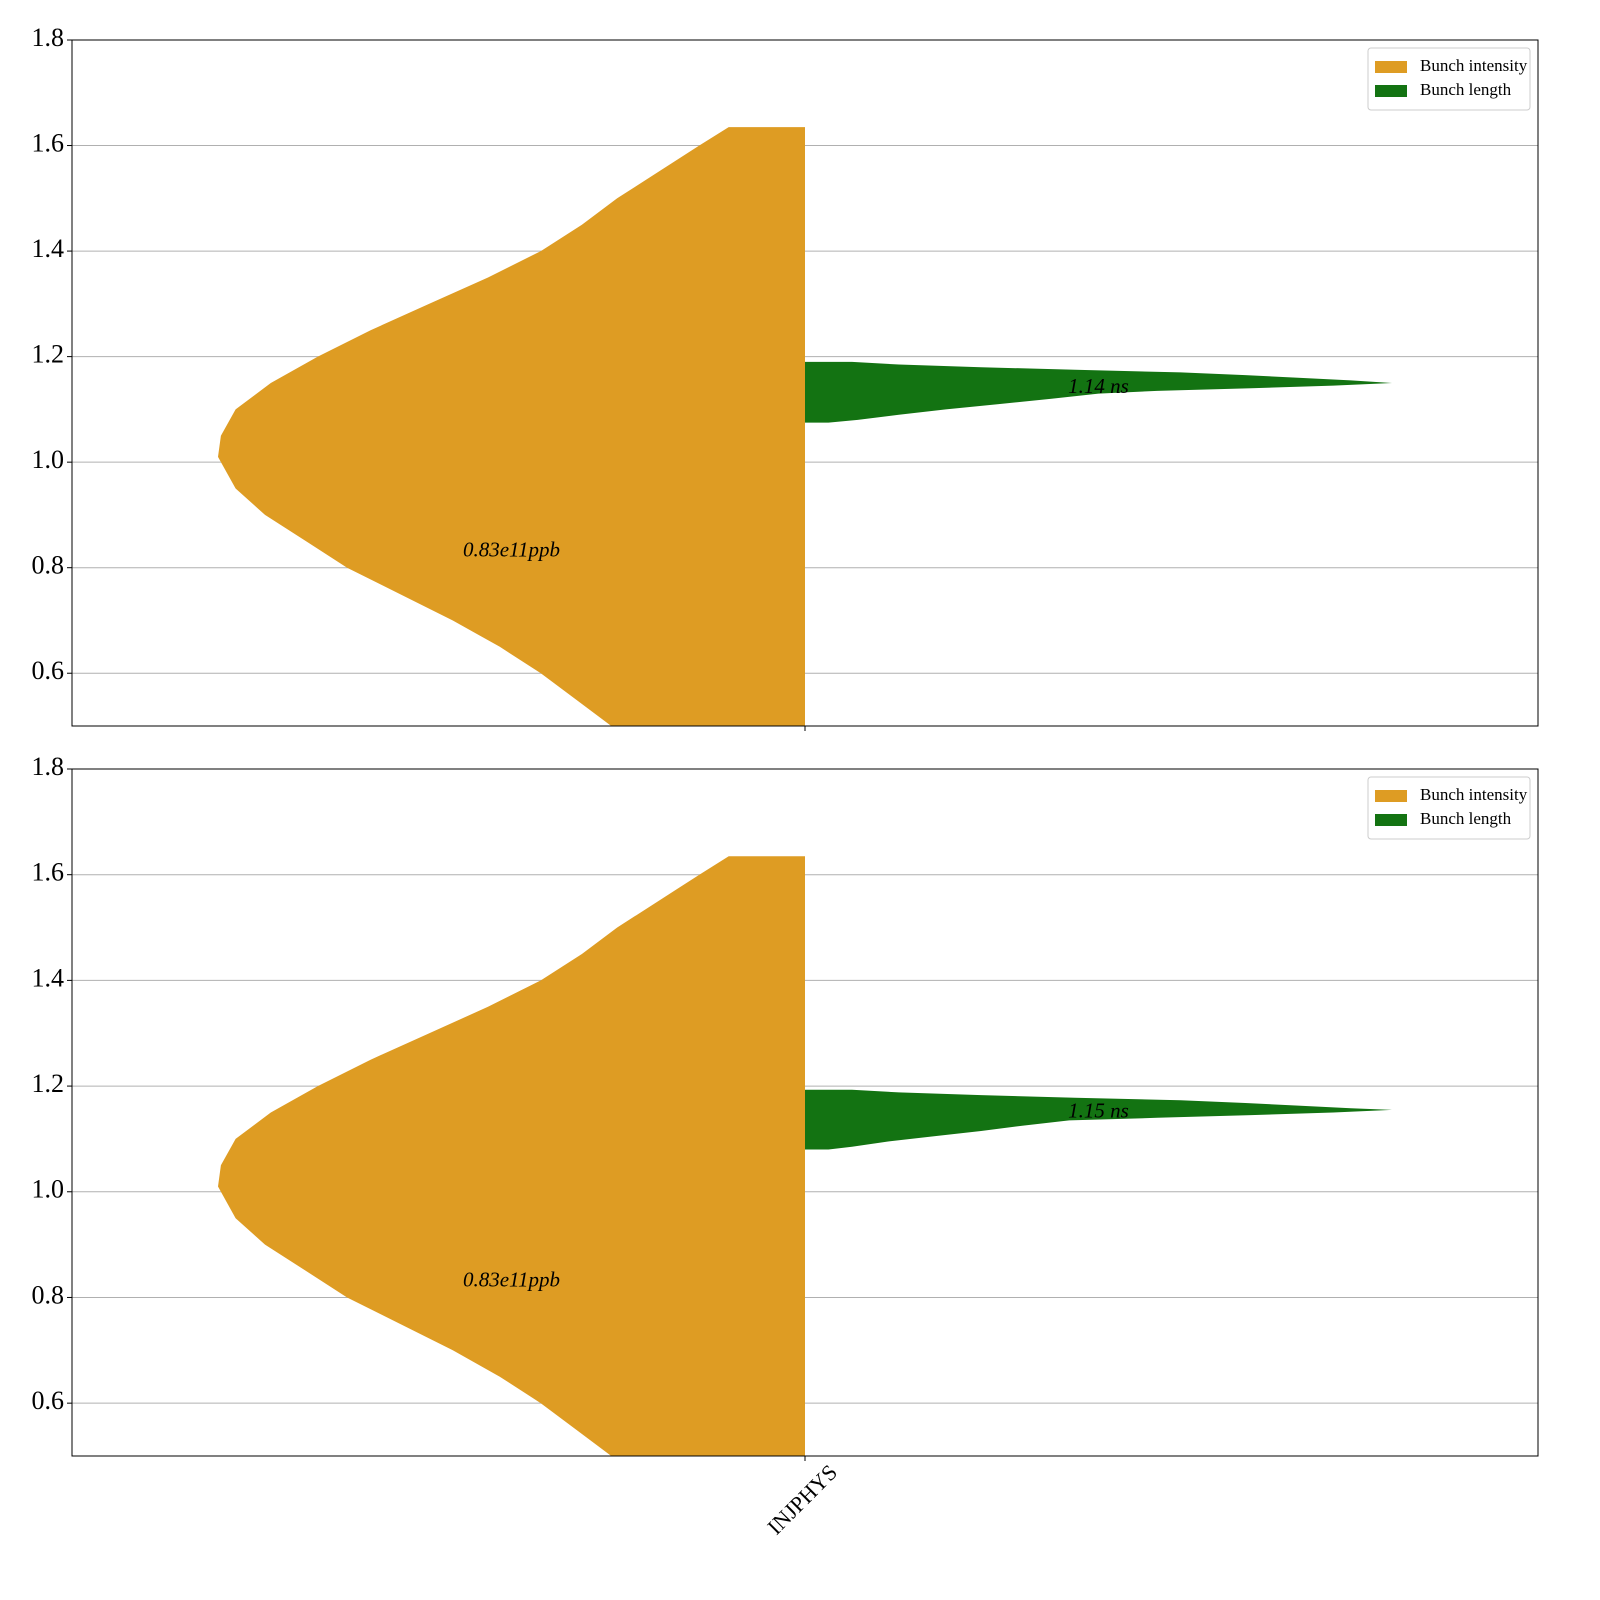 The height and width of the screenshot is (1600, 1600). I want to click on x-tick-label: INJPHYS, so click(802, 1499).